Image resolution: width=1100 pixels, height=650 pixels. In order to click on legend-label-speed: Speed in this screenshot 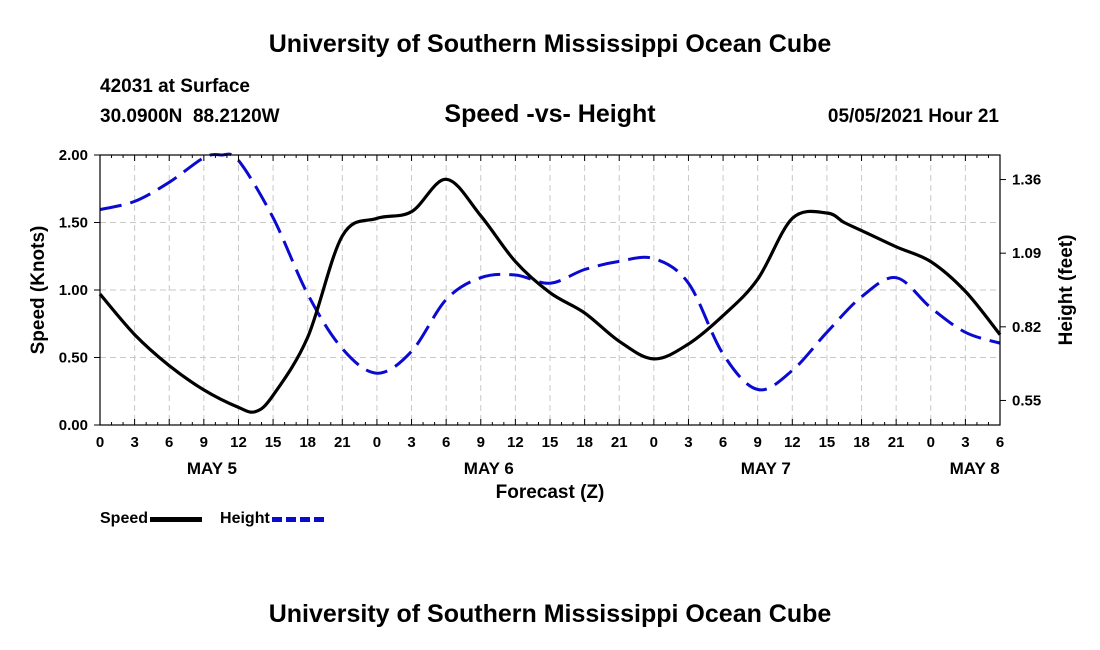, I will do `click(124, 518)`.